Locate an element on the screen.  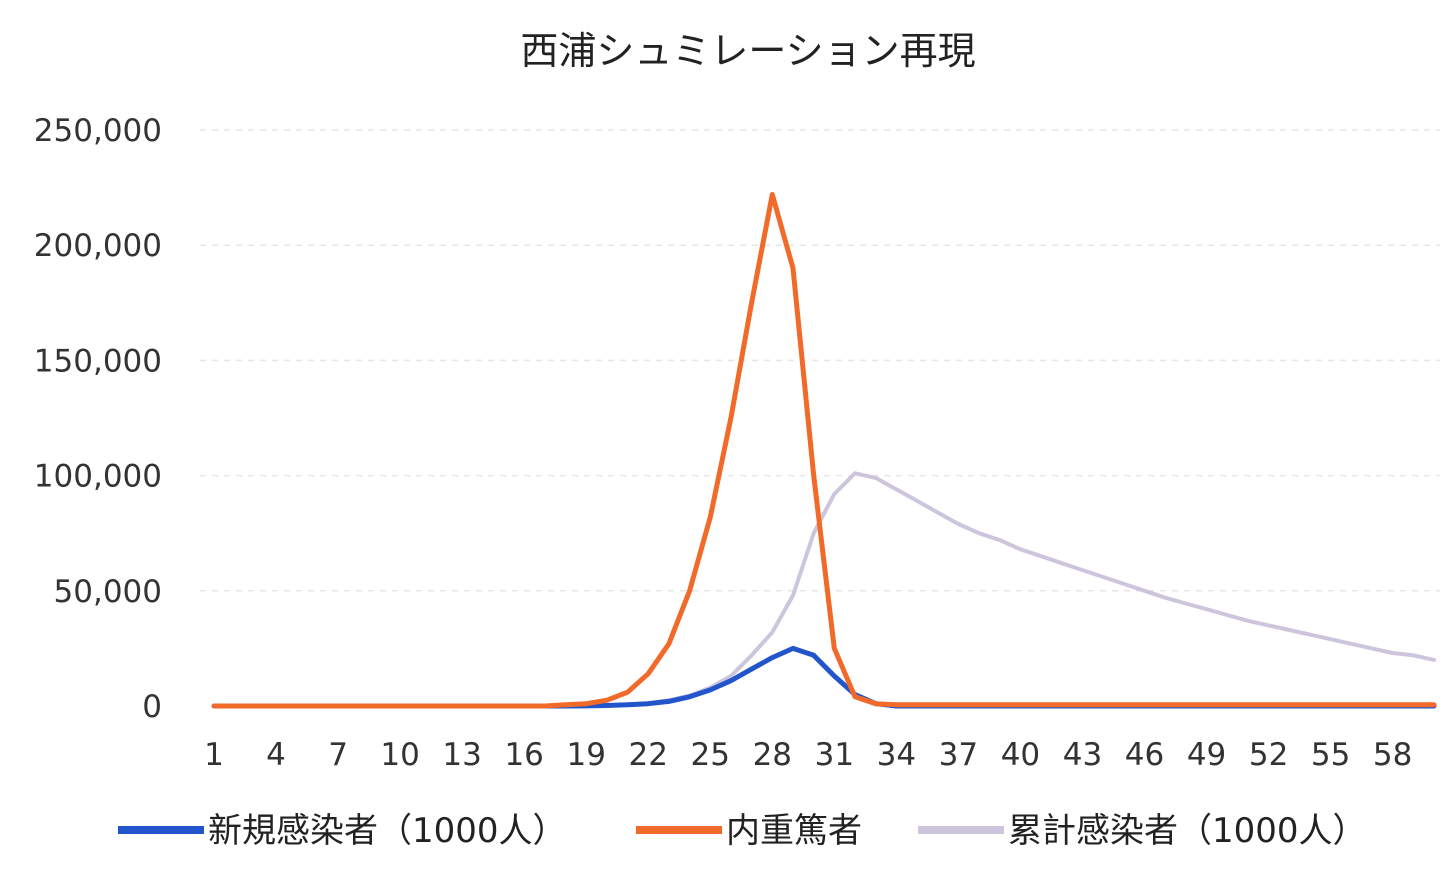
x-tick-label: 16 is located at coordinates (523, 755).